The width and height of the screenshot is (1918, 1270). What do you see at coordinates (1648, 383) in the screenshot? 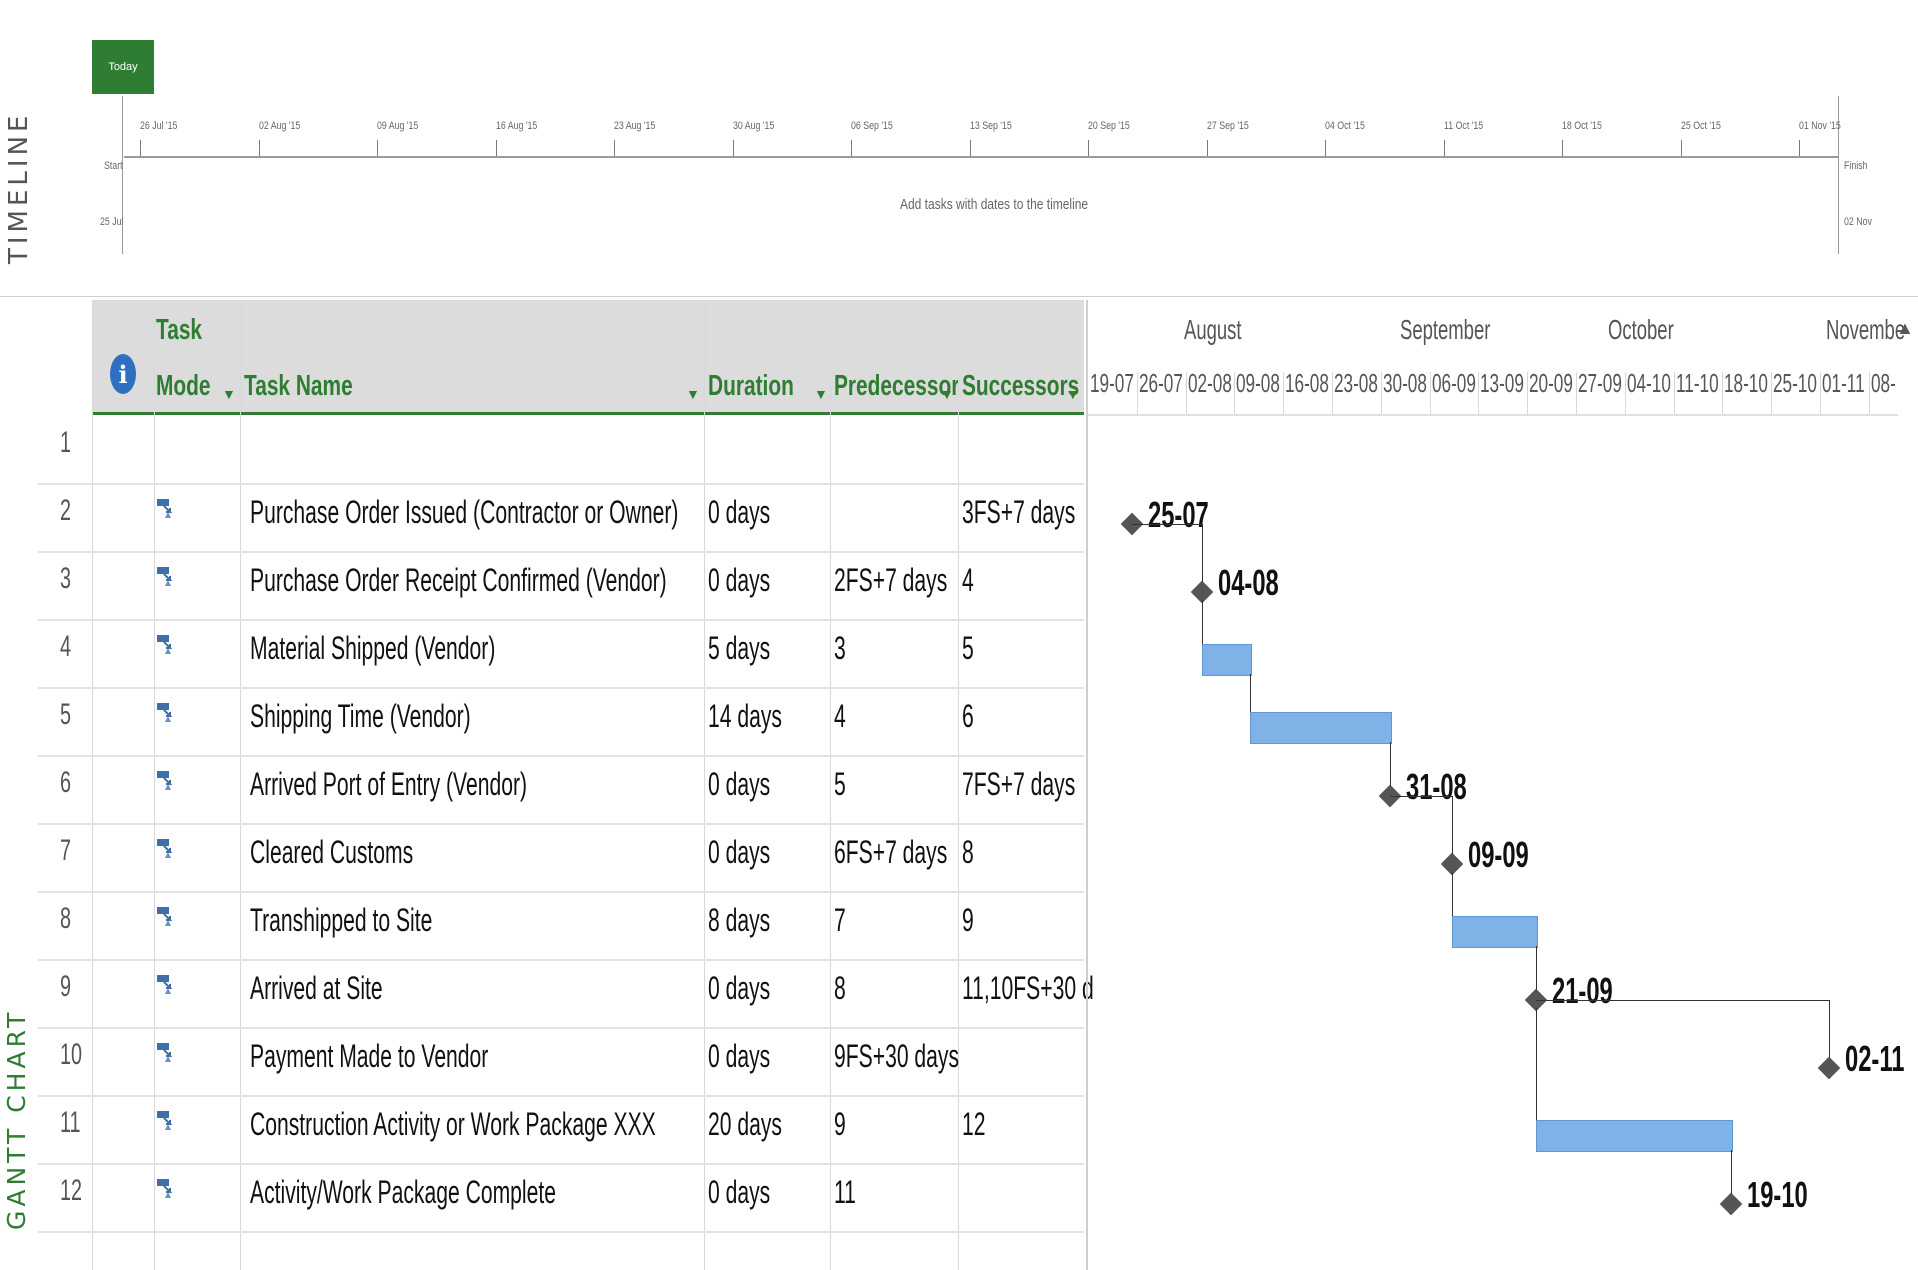
I see `week-label: 04-10` at bounding box center [1648, 383].